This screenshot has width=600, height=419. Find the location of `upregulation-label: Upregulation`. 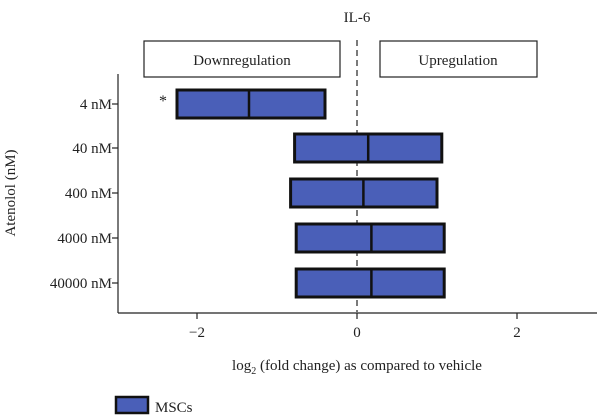

upregulation-label: Upregulation is located at coordinates (458, 61).